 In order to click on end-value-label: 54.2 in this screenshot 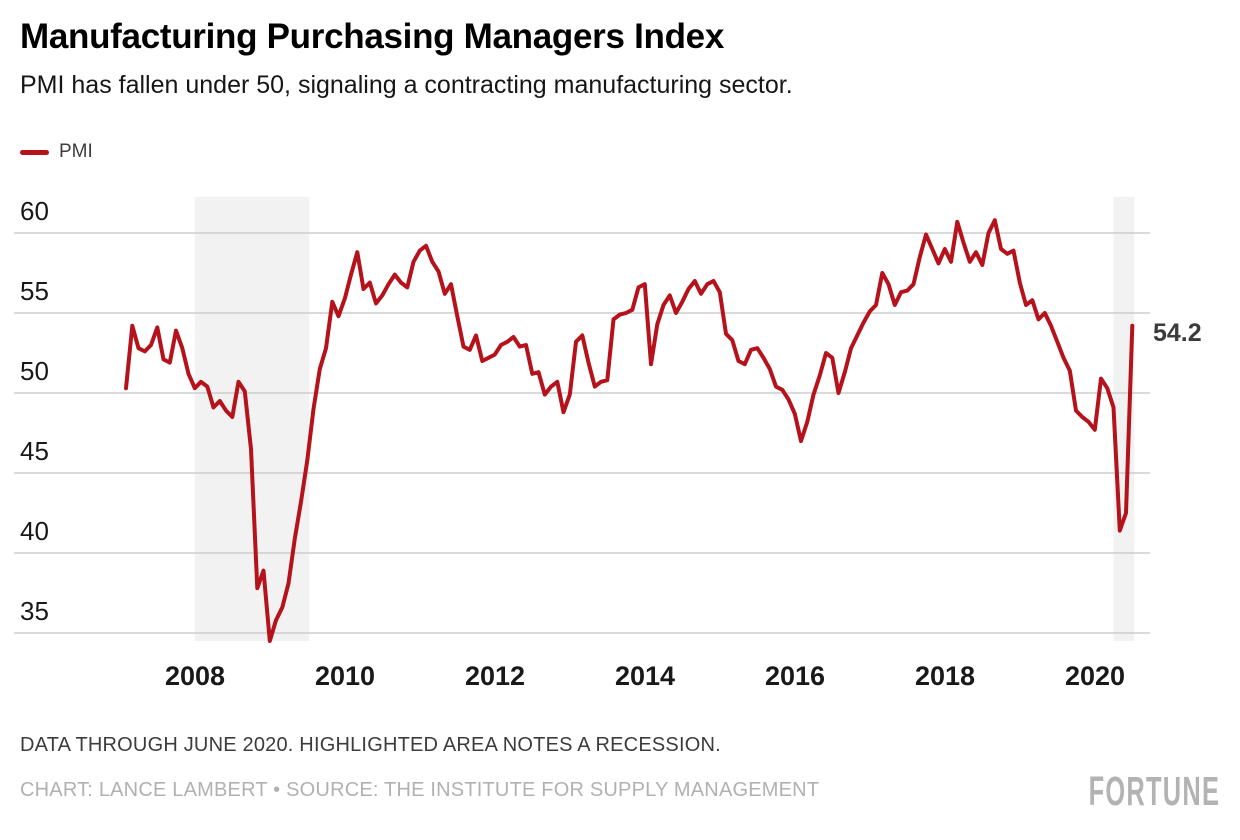, I will do `click(1177, 333)`.